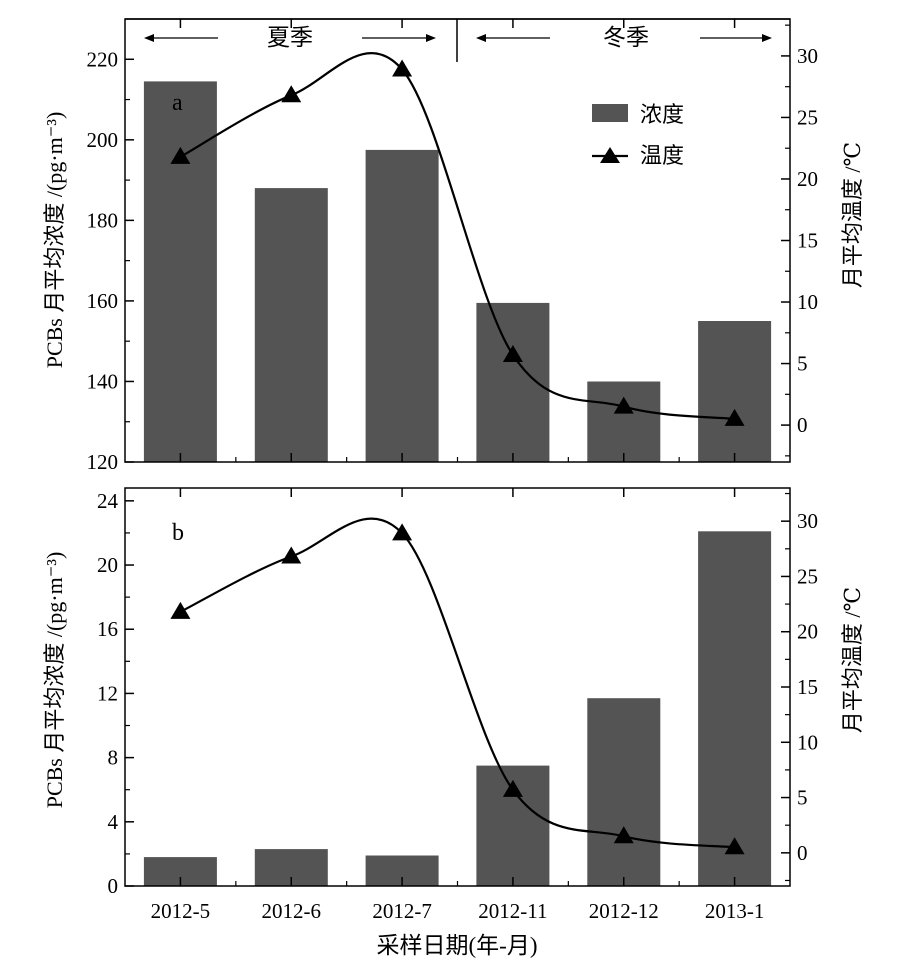 This screenshot has height=971, width=900. I want to click on panel-a-right-ticks: 0 5 10 15 20 25 30, so click(799, 240).